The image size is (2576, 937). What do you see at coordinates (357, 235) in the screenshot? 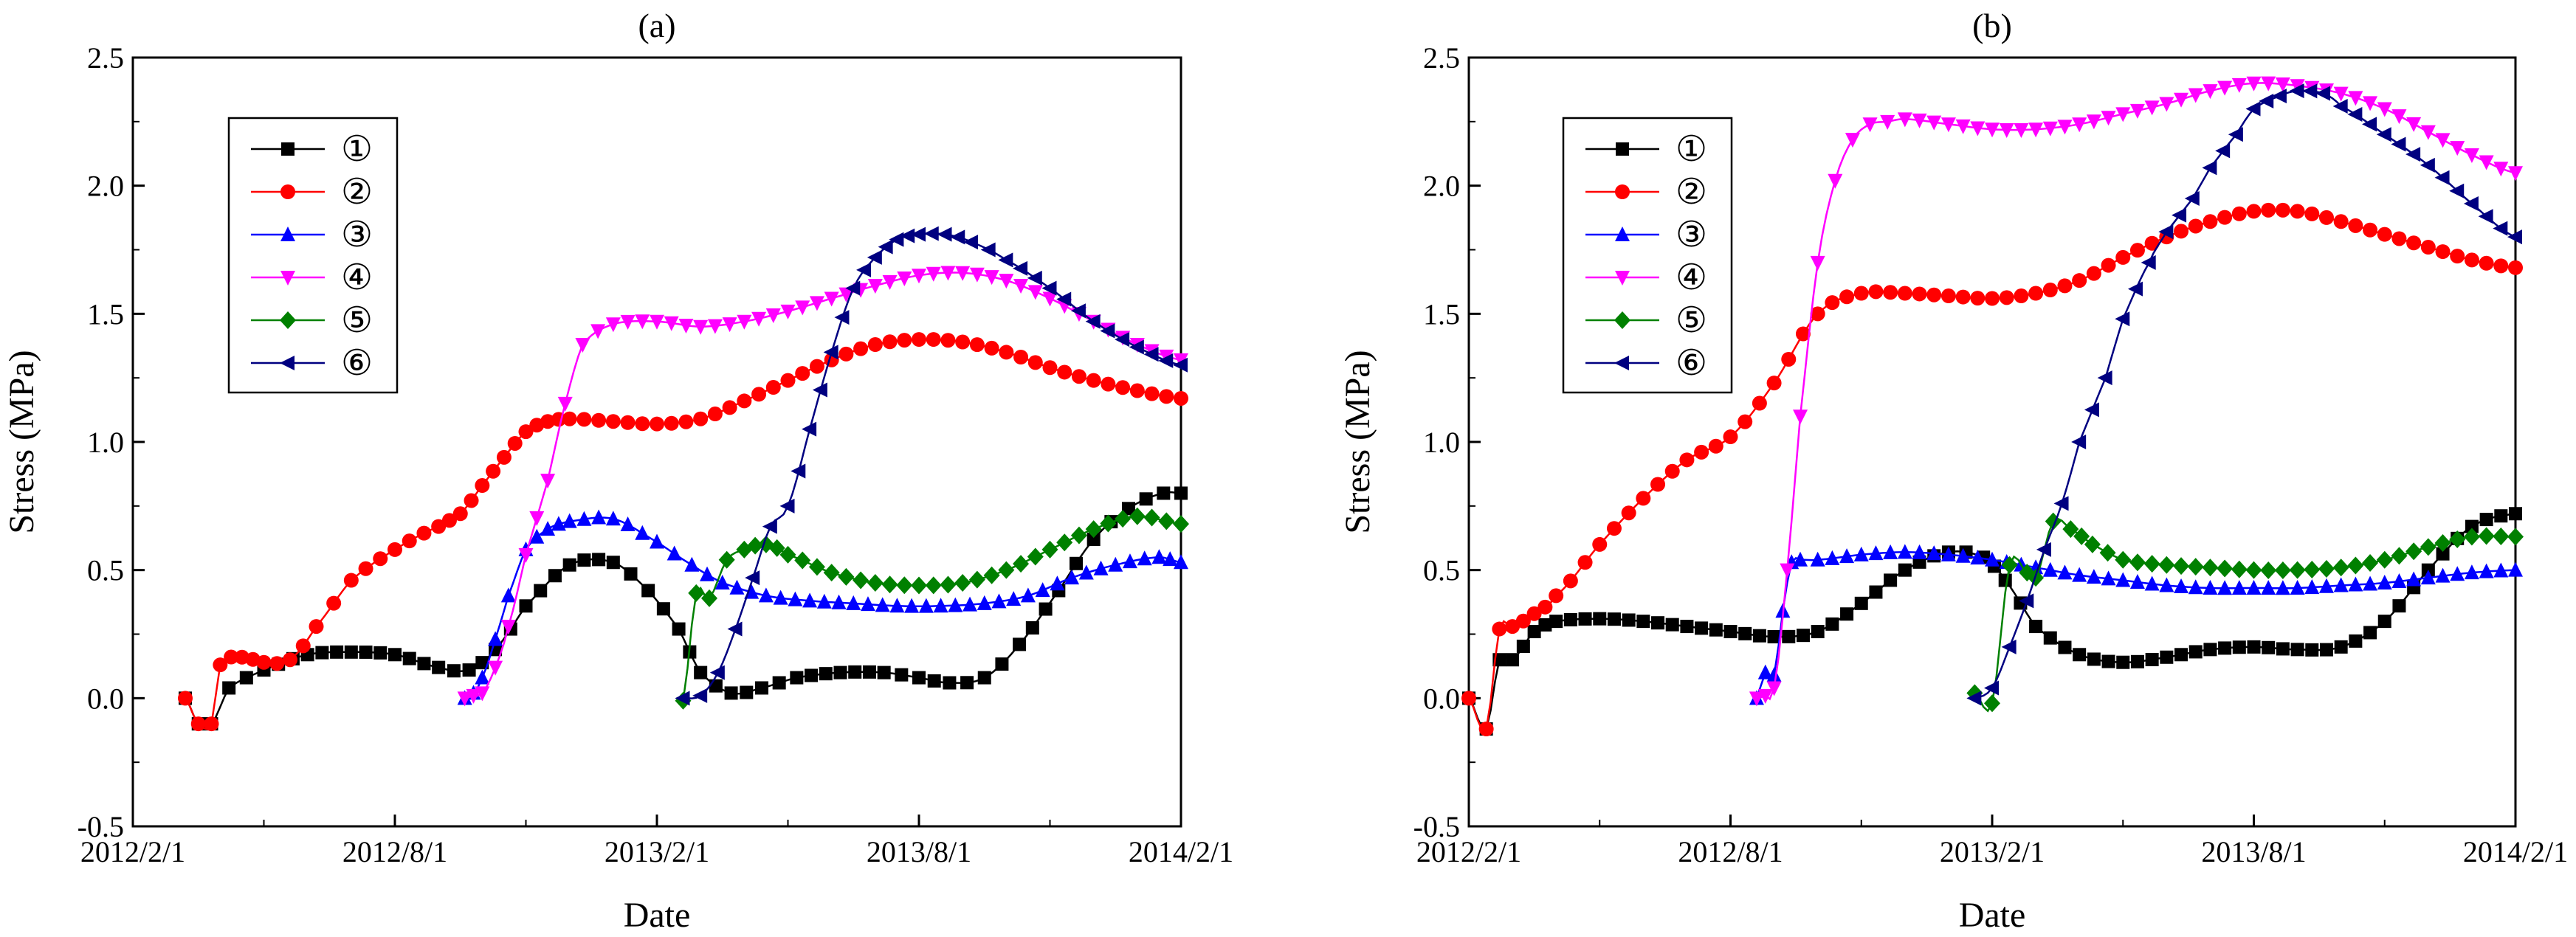
I see `legend-label: ③` at bounding box center [357, 235].